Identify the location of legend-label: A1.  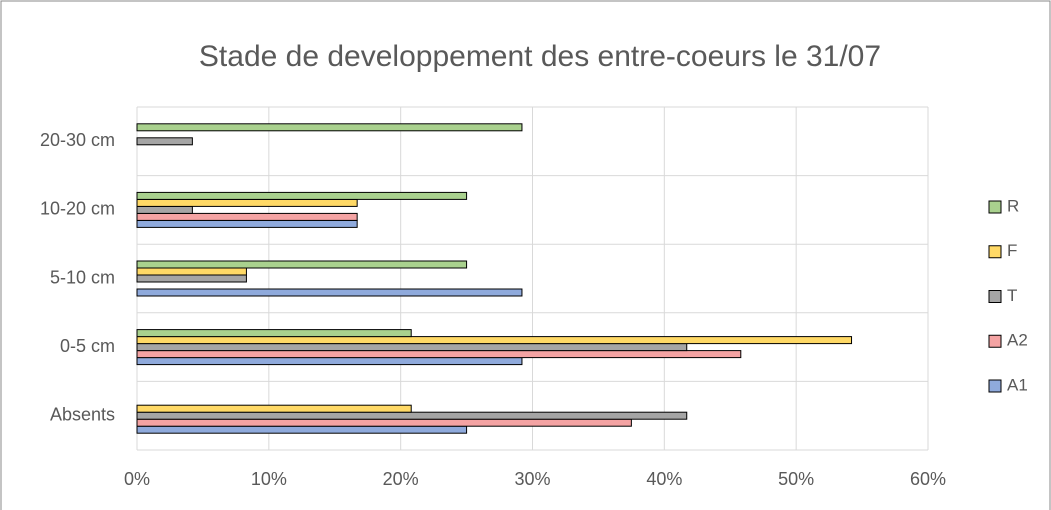
(1017, 384).